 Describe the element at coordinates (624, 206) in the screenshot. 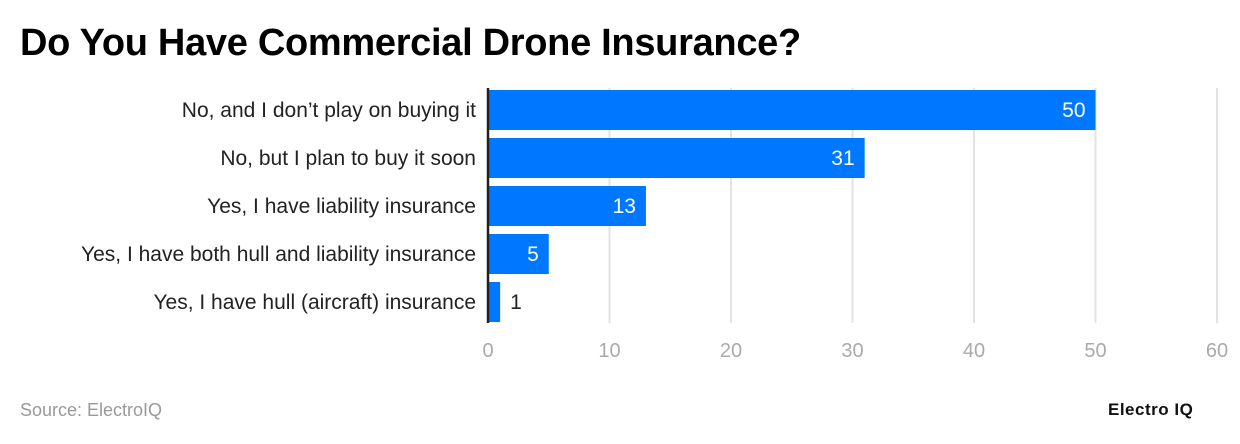

I see `data-label: 13` at that location.